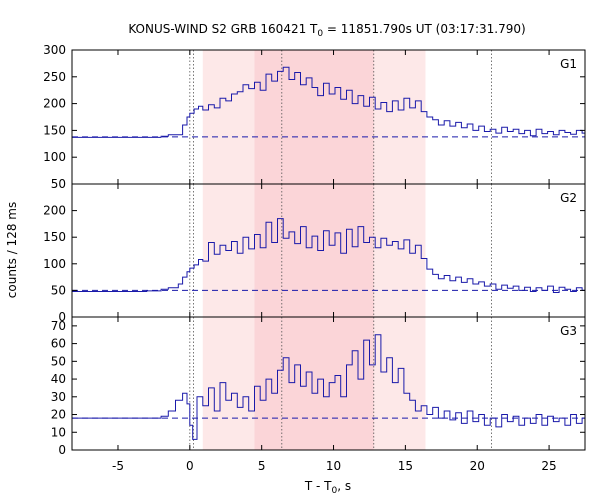 This screenshot has width=600, height=500. What do you see at coordinates (548, 466) in the screenshot?
I see `x-tick-label: 25` at bounding box center [548, 466].